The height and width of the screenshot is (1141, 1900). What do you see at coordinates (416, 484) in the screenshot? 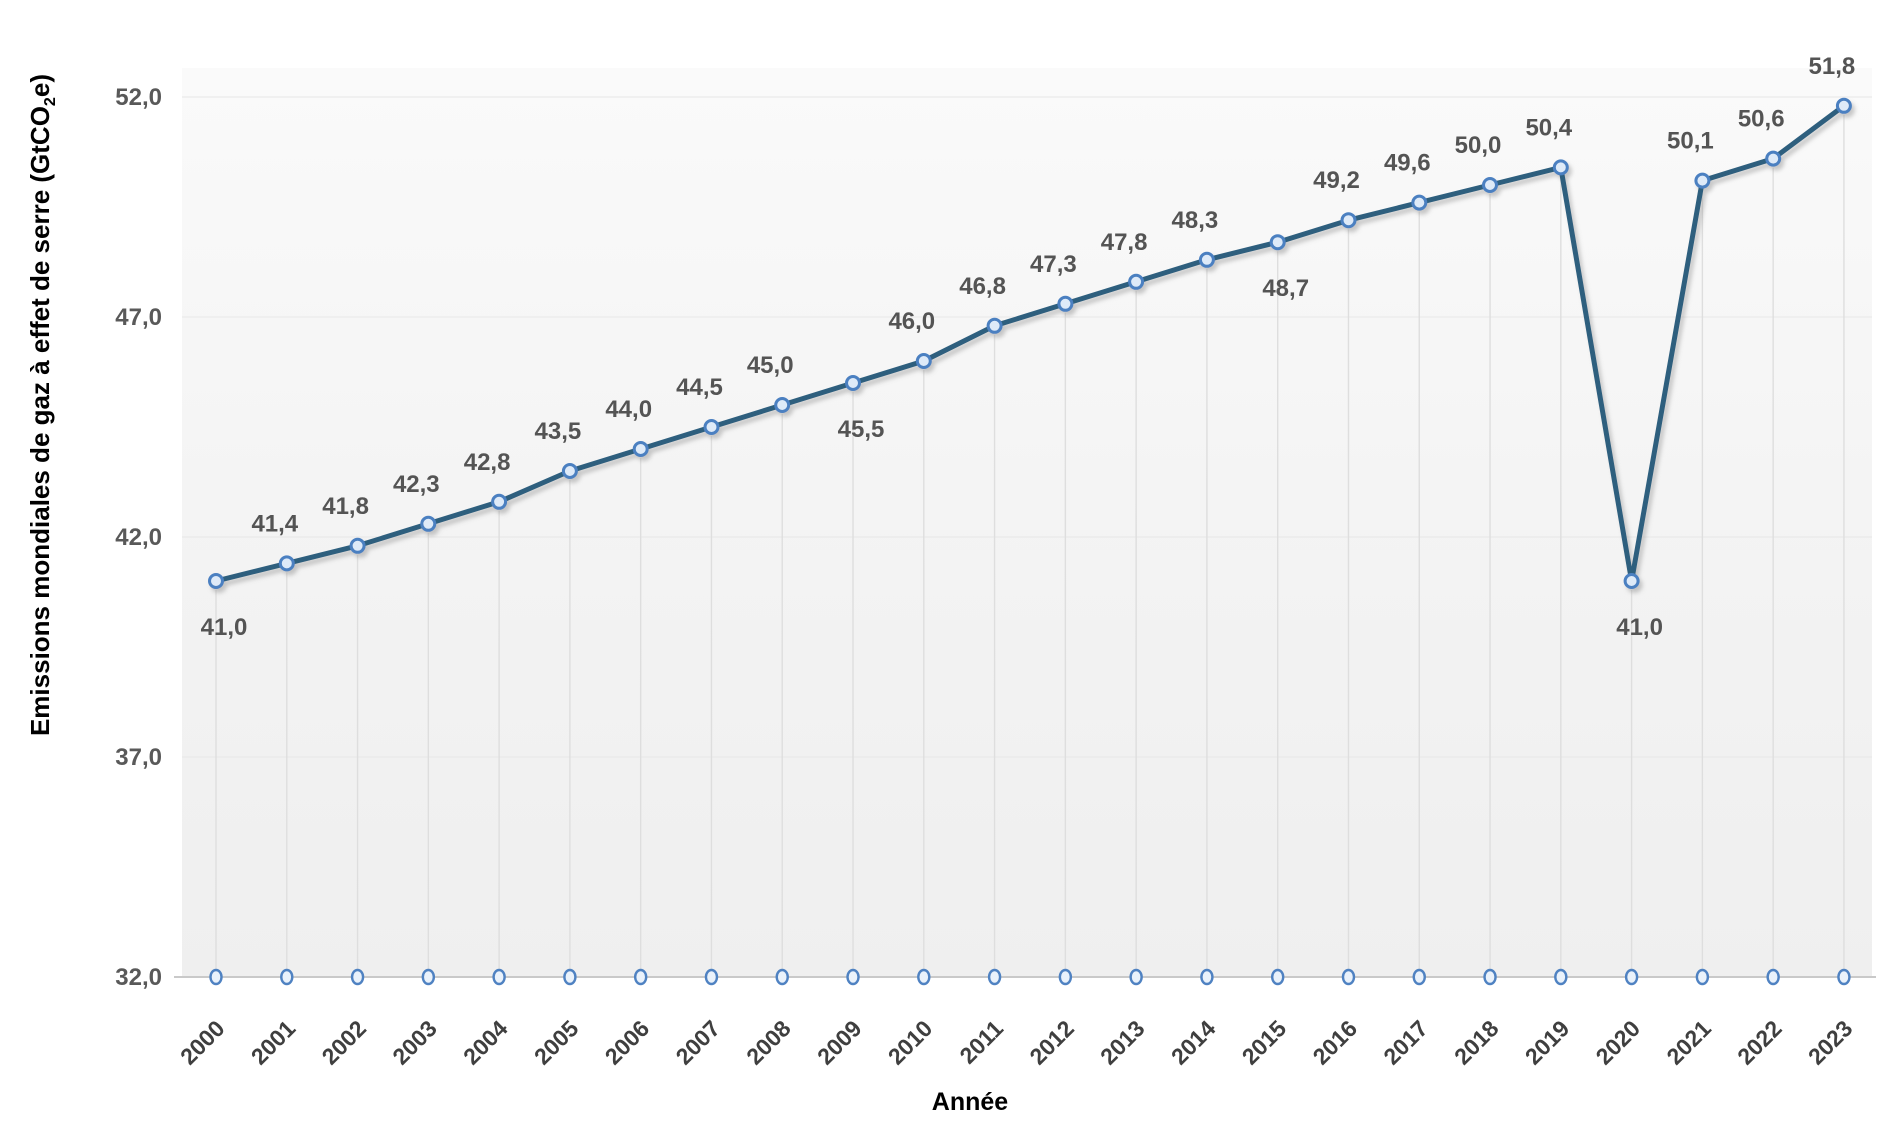
I see `data-label-2003: 42,3` at bounding box center [416, 484].